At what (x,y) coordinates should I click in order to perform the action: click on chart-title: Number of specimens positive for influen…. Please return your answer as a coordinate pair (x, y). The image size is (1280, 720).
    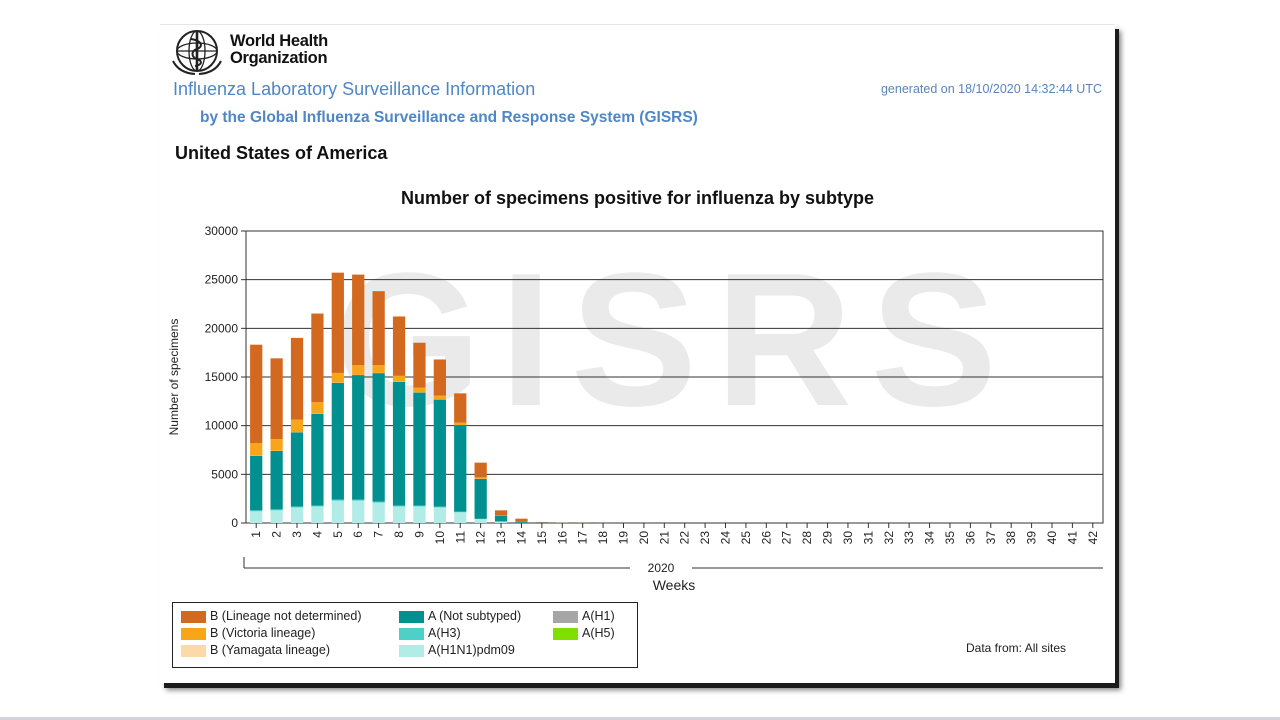
    Looking at the image, I should click on (637, 198).